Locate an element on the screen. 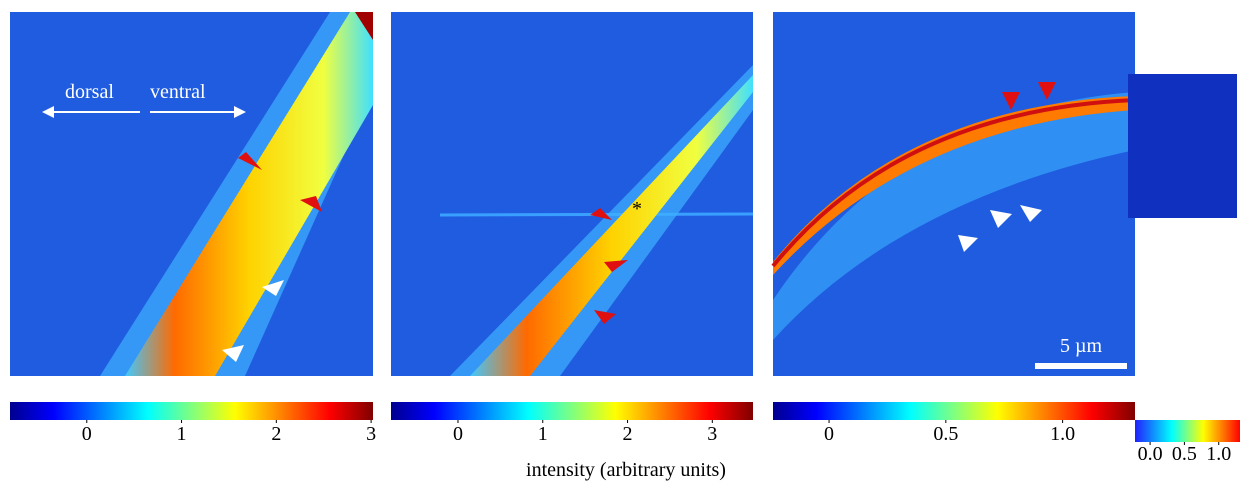 The width and height of the screenshot is (1248, 494). label-dorsal: dorsal is located at coordinates (89, 92).